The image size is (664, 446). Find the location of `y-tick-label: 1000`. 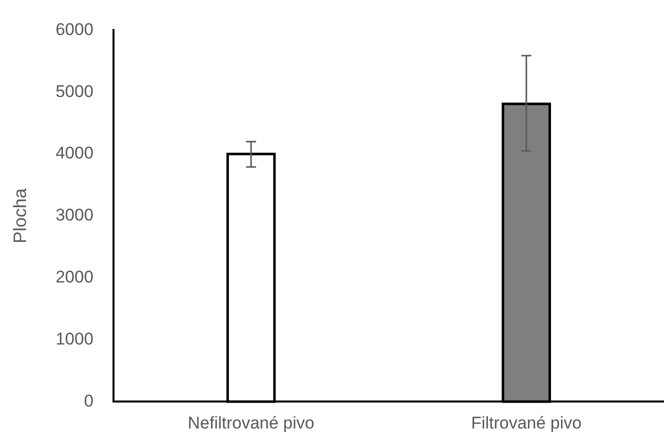

y-tick-label: 1000 is located at coordinates (75, 338).